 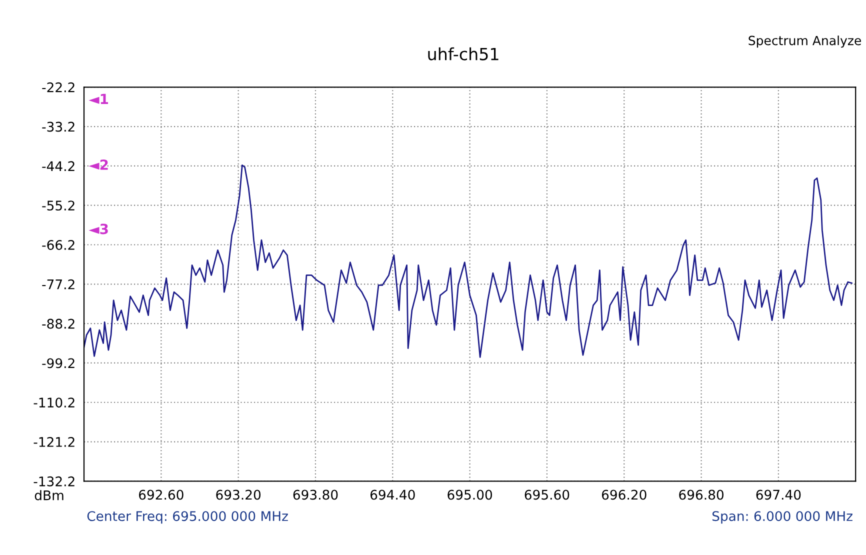 What do you see at coordinates (778, 495) in the screenshot?
I see `x-tick-label: 697.40` at bounding box center [778, 495].